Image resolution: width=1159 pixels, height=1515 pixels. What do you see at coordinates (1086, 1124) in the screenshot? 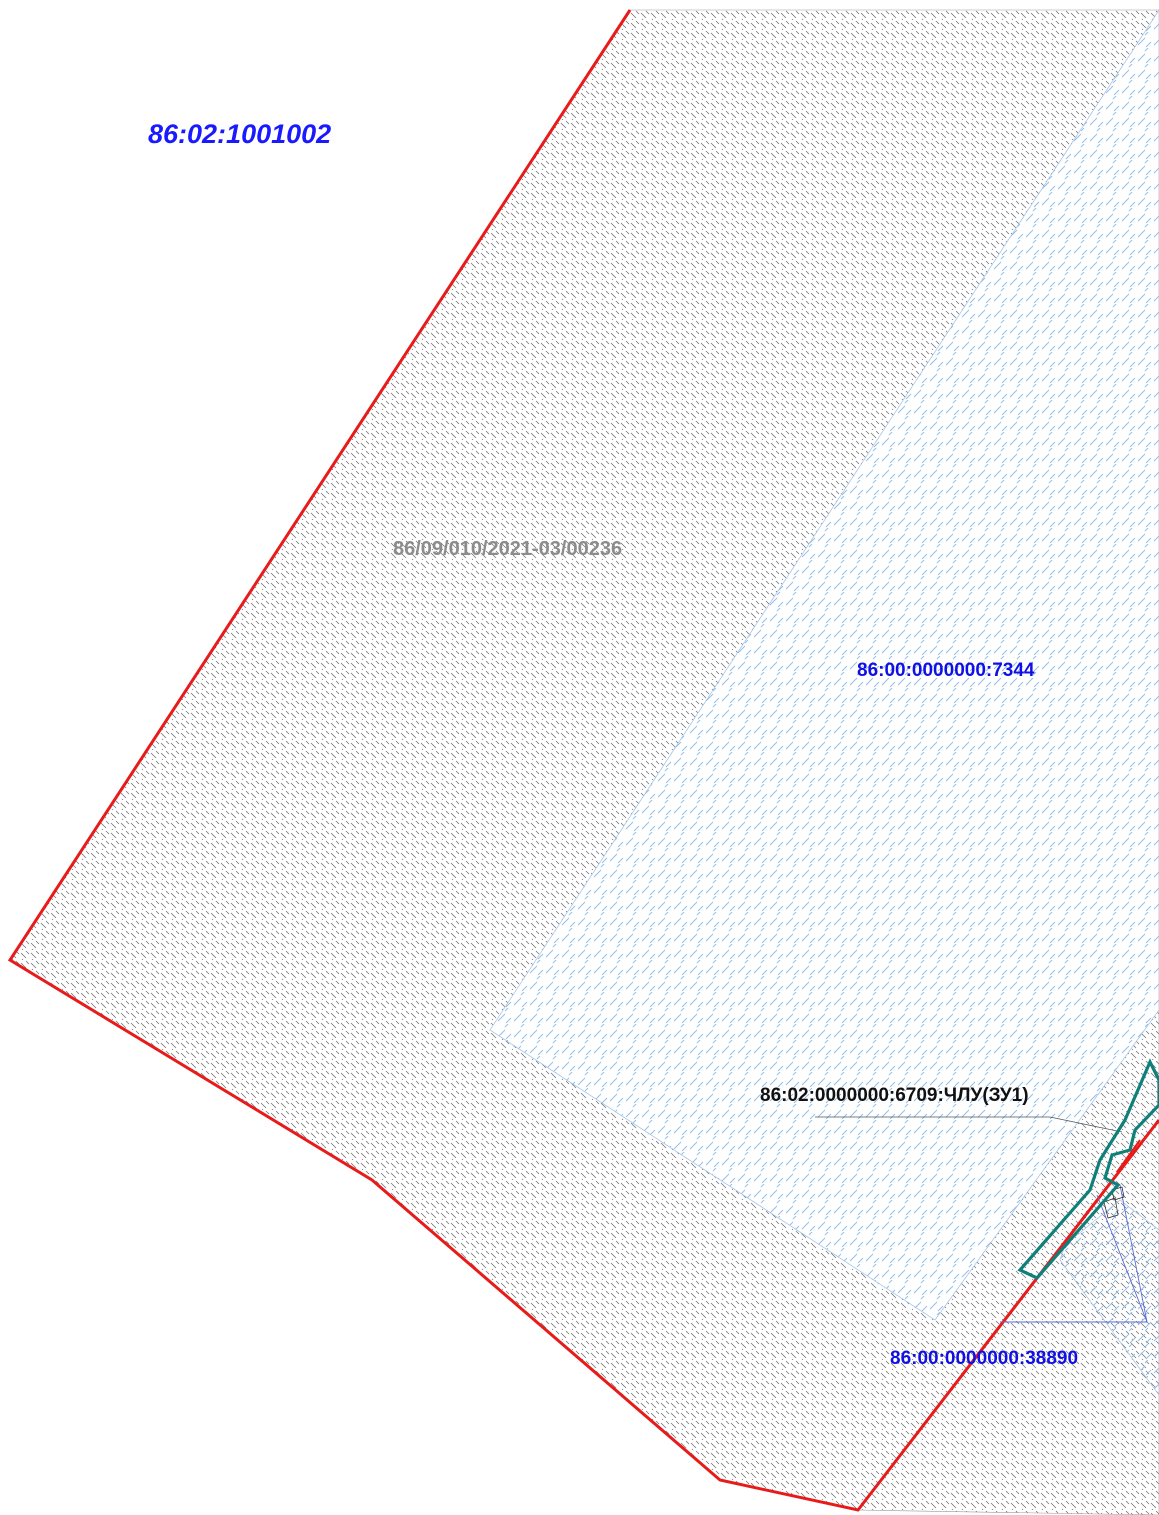
I see `leader-line-6709-diag` at bounding box center [1086, 1124].